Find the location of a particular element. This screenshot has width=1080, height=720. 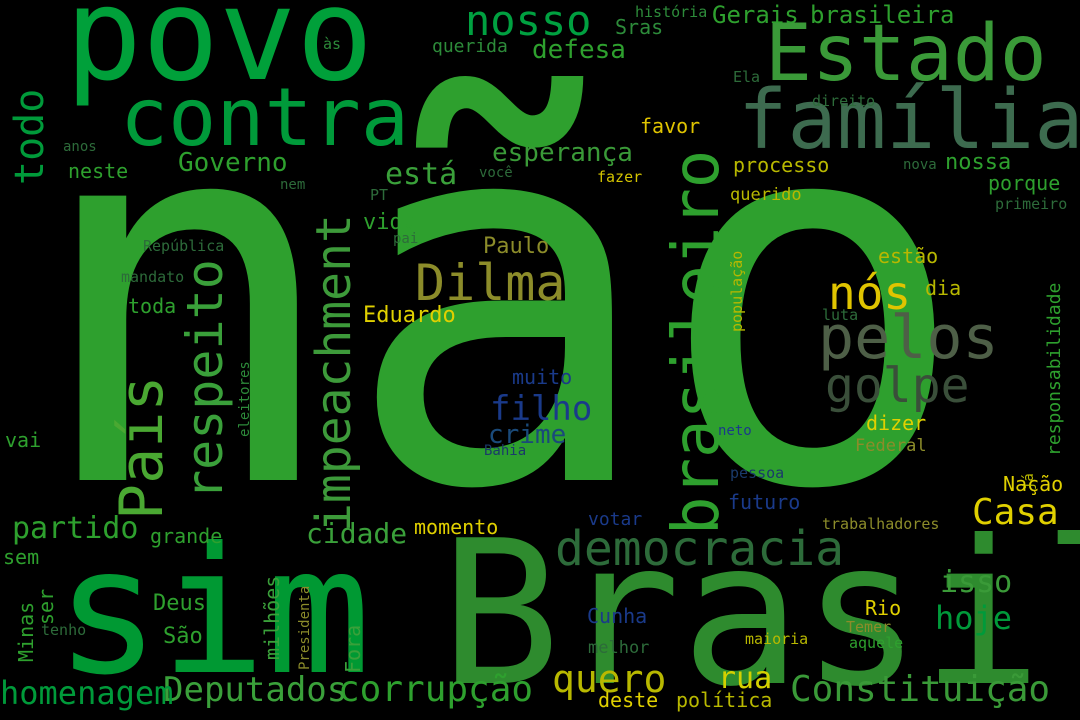

word-eduardo: Eduardo is located at coordinates (409, 315).